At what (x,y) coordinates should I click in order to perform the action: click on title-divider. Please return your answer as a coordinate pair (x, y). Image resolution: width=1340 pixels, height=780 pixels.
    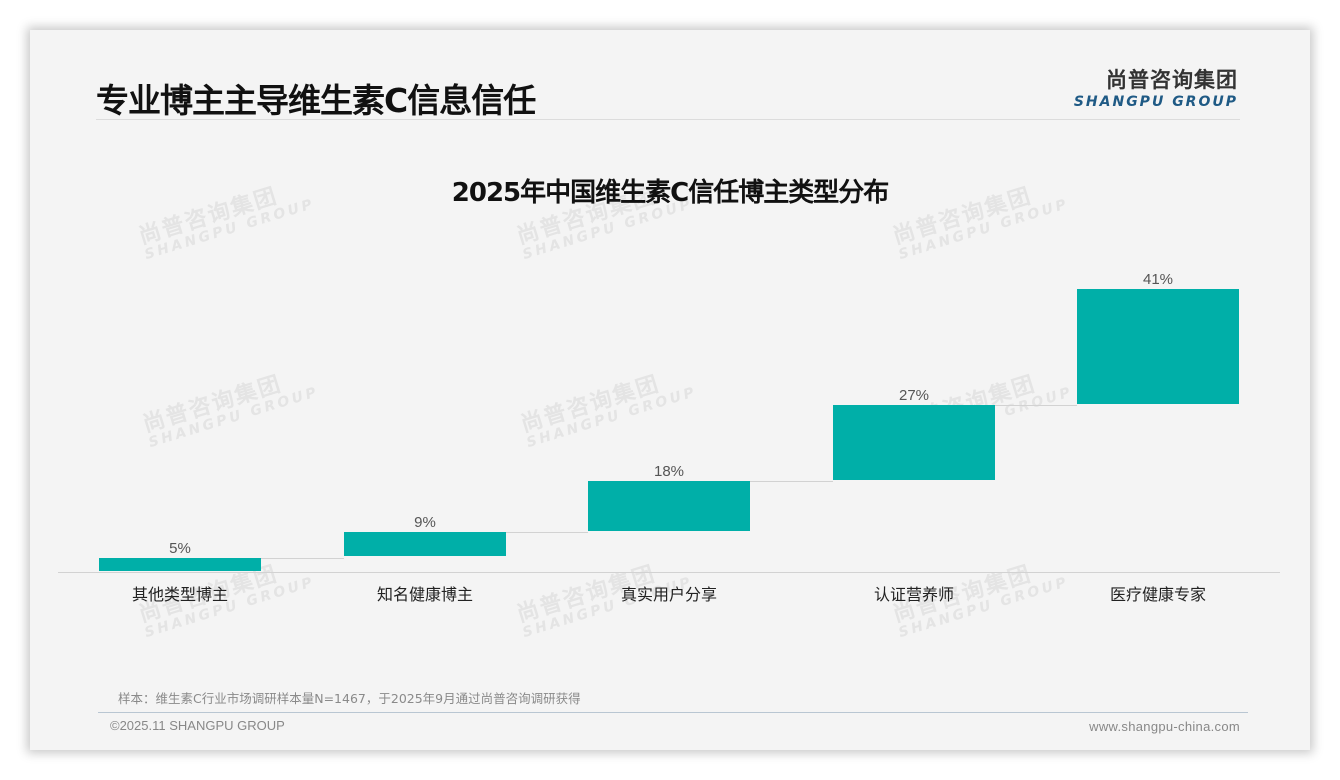
    Looking at the image, I should click on (668, 119).